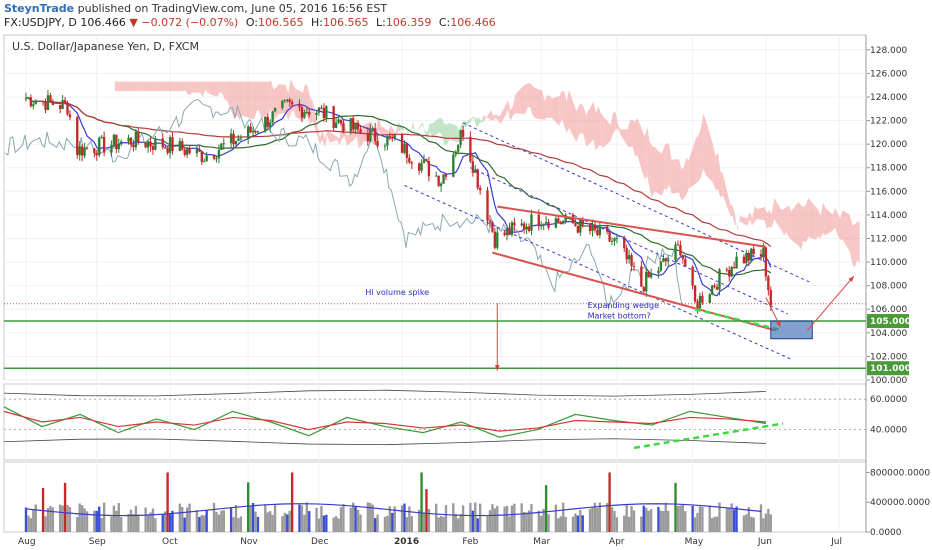  Describe the element at coordinates (317, 22) in the screenshot. I see `high-label: H:` at that location.